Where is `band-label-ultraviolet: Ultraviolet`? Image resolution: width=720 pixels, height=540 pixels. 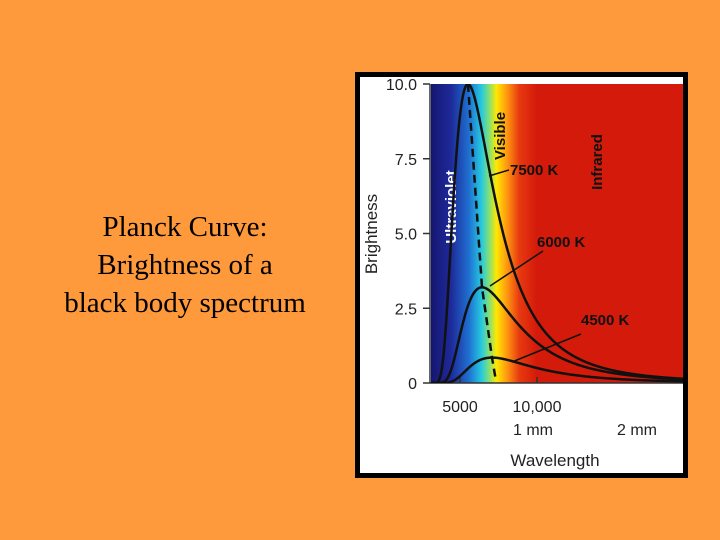 band-label-ultraviolet: Ultraviolet is located at coordinates (451, 206).